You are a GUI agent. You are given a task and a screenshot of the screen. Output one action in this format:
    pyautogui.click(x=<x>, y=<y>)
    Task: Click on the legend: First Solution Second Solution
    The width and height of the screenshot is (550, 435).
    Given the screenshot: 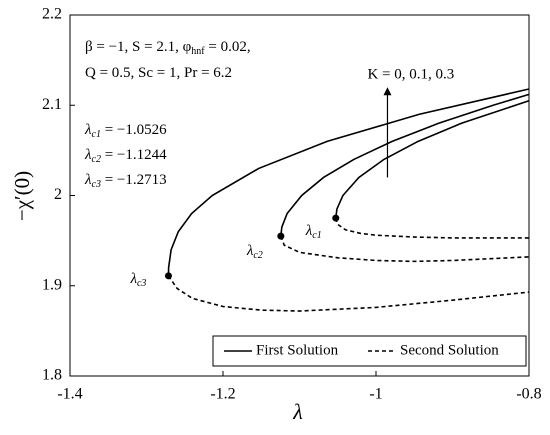 What is the action you would take?
    pyautogui.click(x=369, y=351)
    